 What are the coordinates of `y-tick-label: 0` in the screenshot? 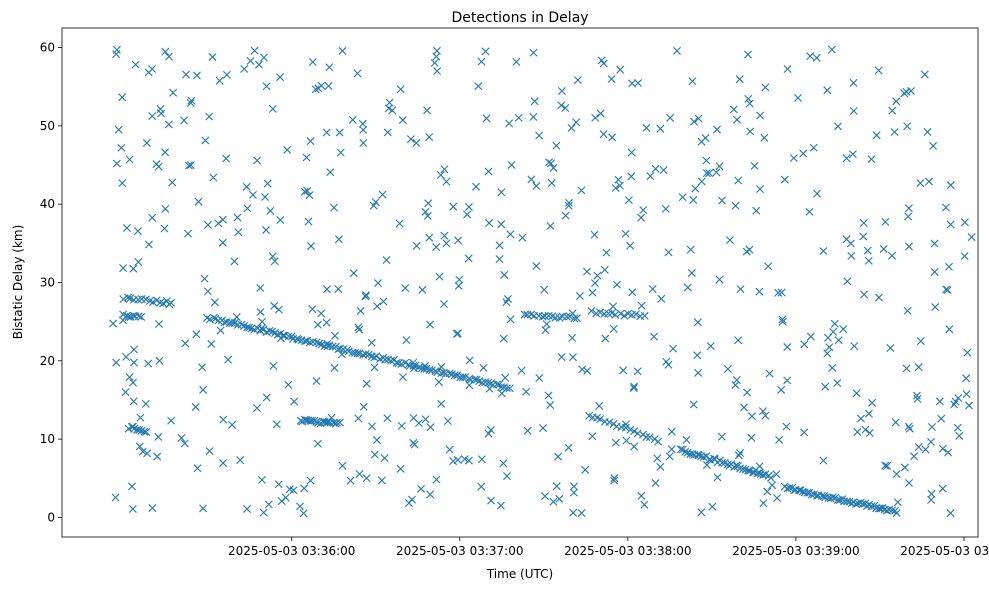 It's located at (51, 517).